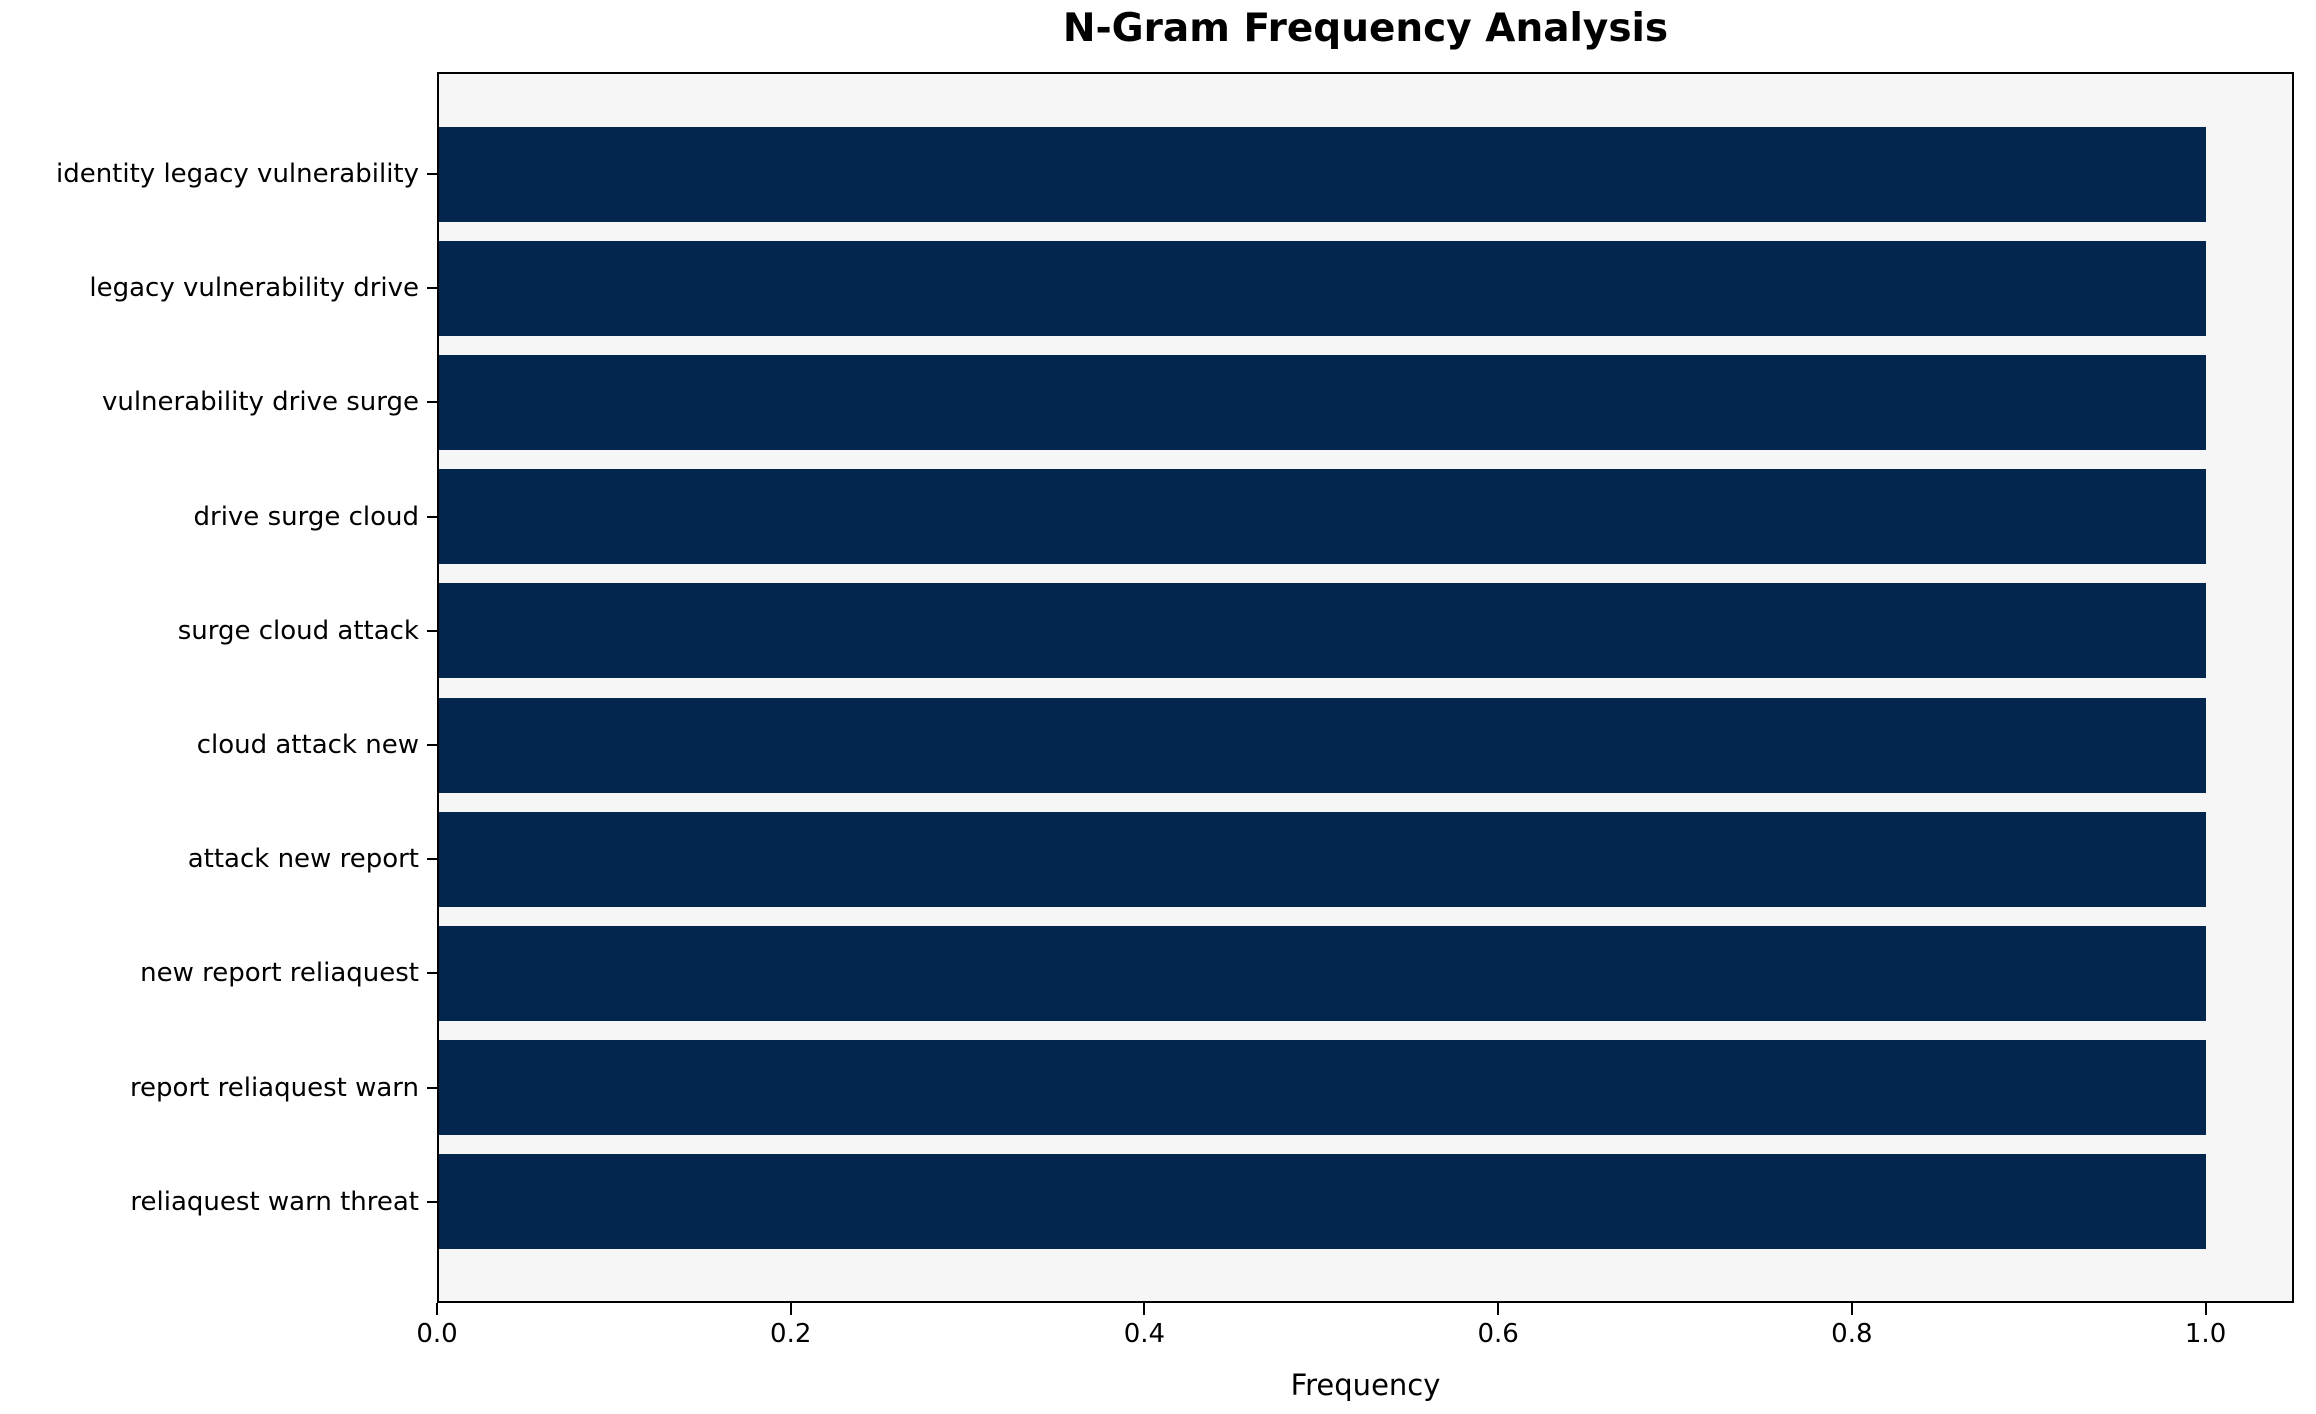  What do you see at coordinates (237, 174) in the screenshot?
I see `y-tick-label: identity legacy vulnerability` at bounding box center [237, 174].